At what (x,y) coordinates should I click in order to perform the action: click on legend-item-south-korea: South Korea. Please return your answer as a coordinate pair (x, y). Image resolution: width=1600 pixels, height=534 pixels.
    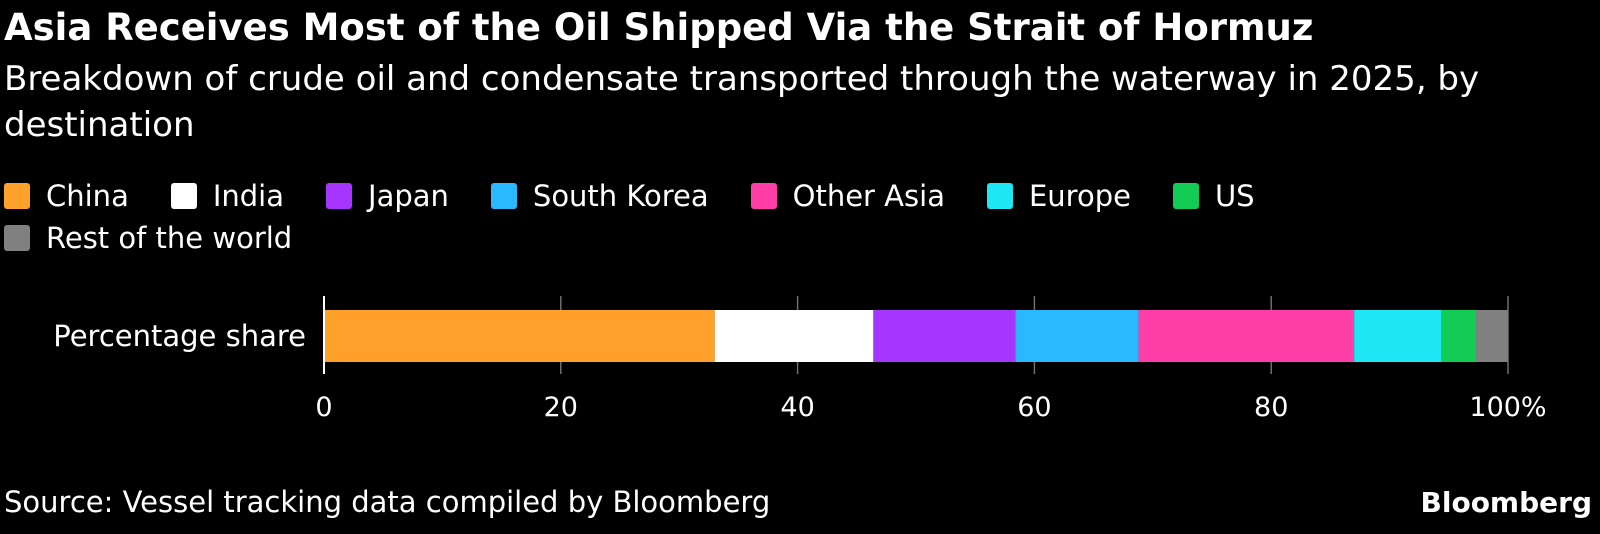
    Looking at the image, I should click on (599, 196).